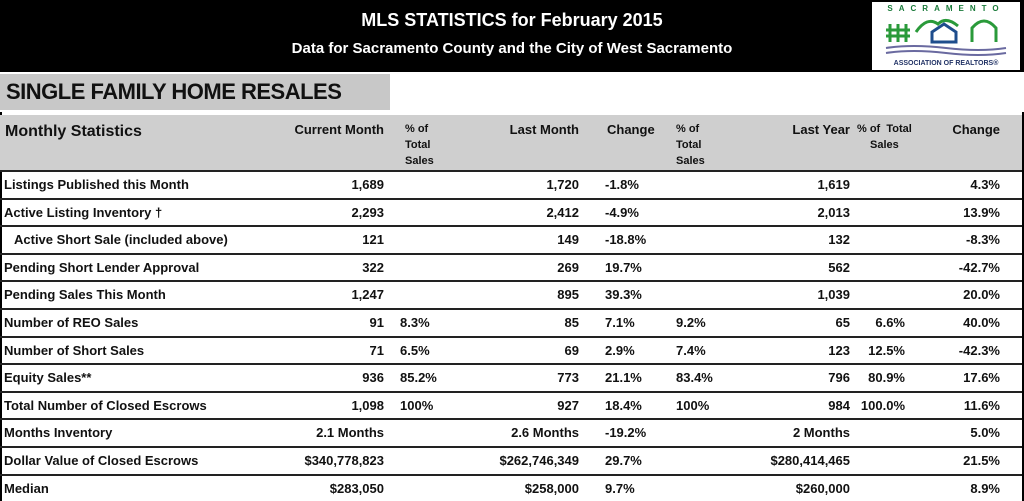 The image size is (1024, 501). I want to click on logo-bottom-text: ASSOCIATION OF REALTORS®, so click(946, 63).